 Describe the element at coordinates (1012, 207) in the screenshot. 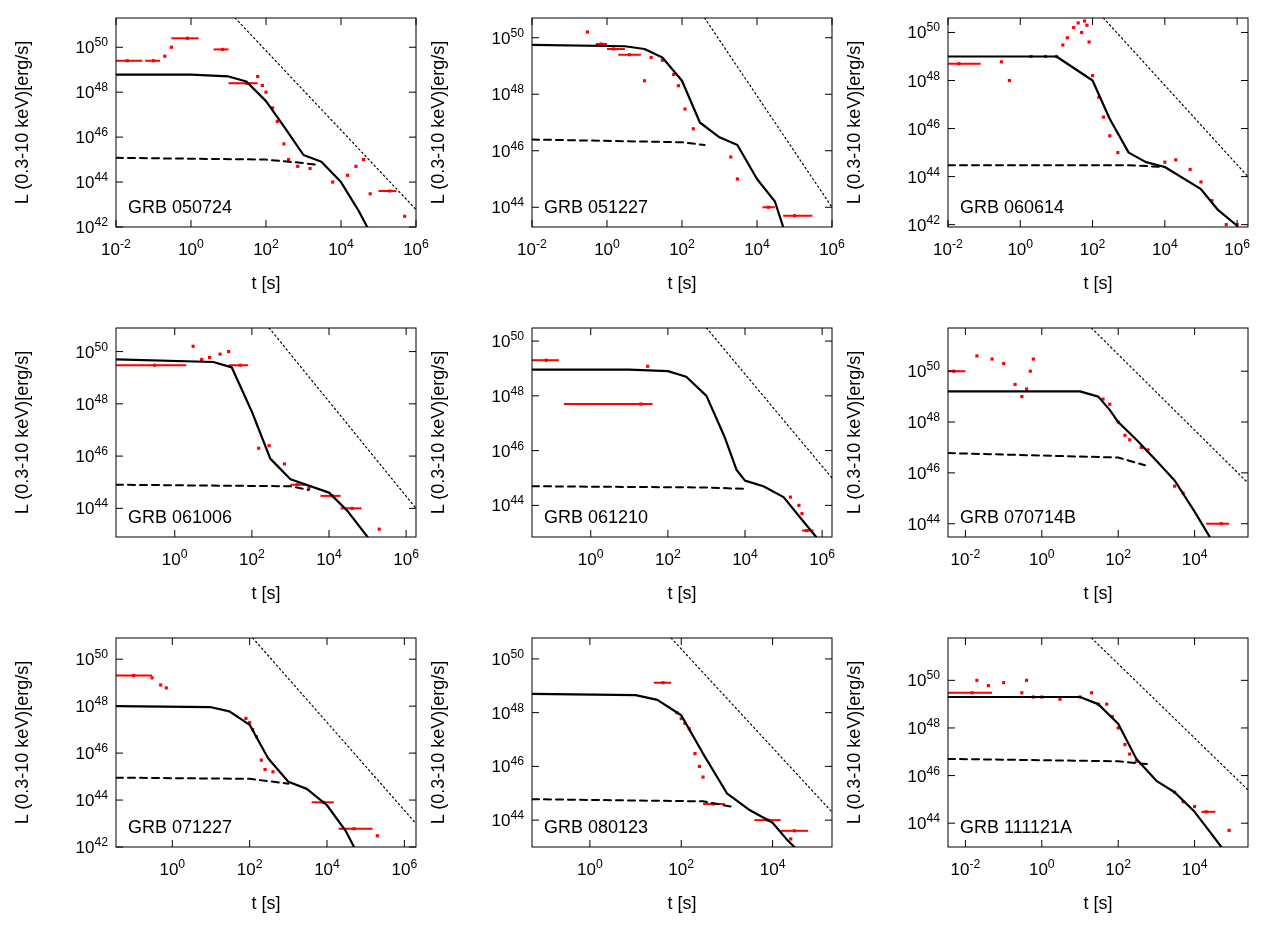

I see `annotation: GRB 060614` at that location.